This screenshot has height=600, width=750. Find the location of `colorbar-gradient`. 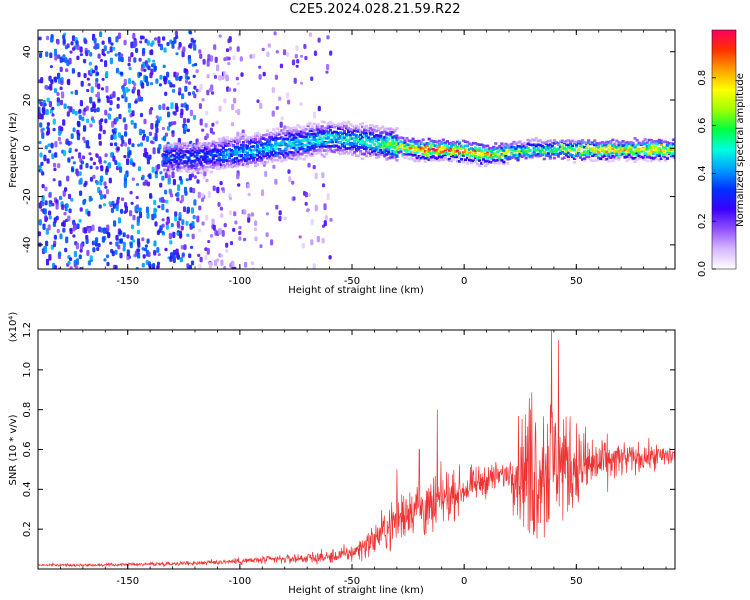

colorbar-gradient is located at coordinates (724, 149).